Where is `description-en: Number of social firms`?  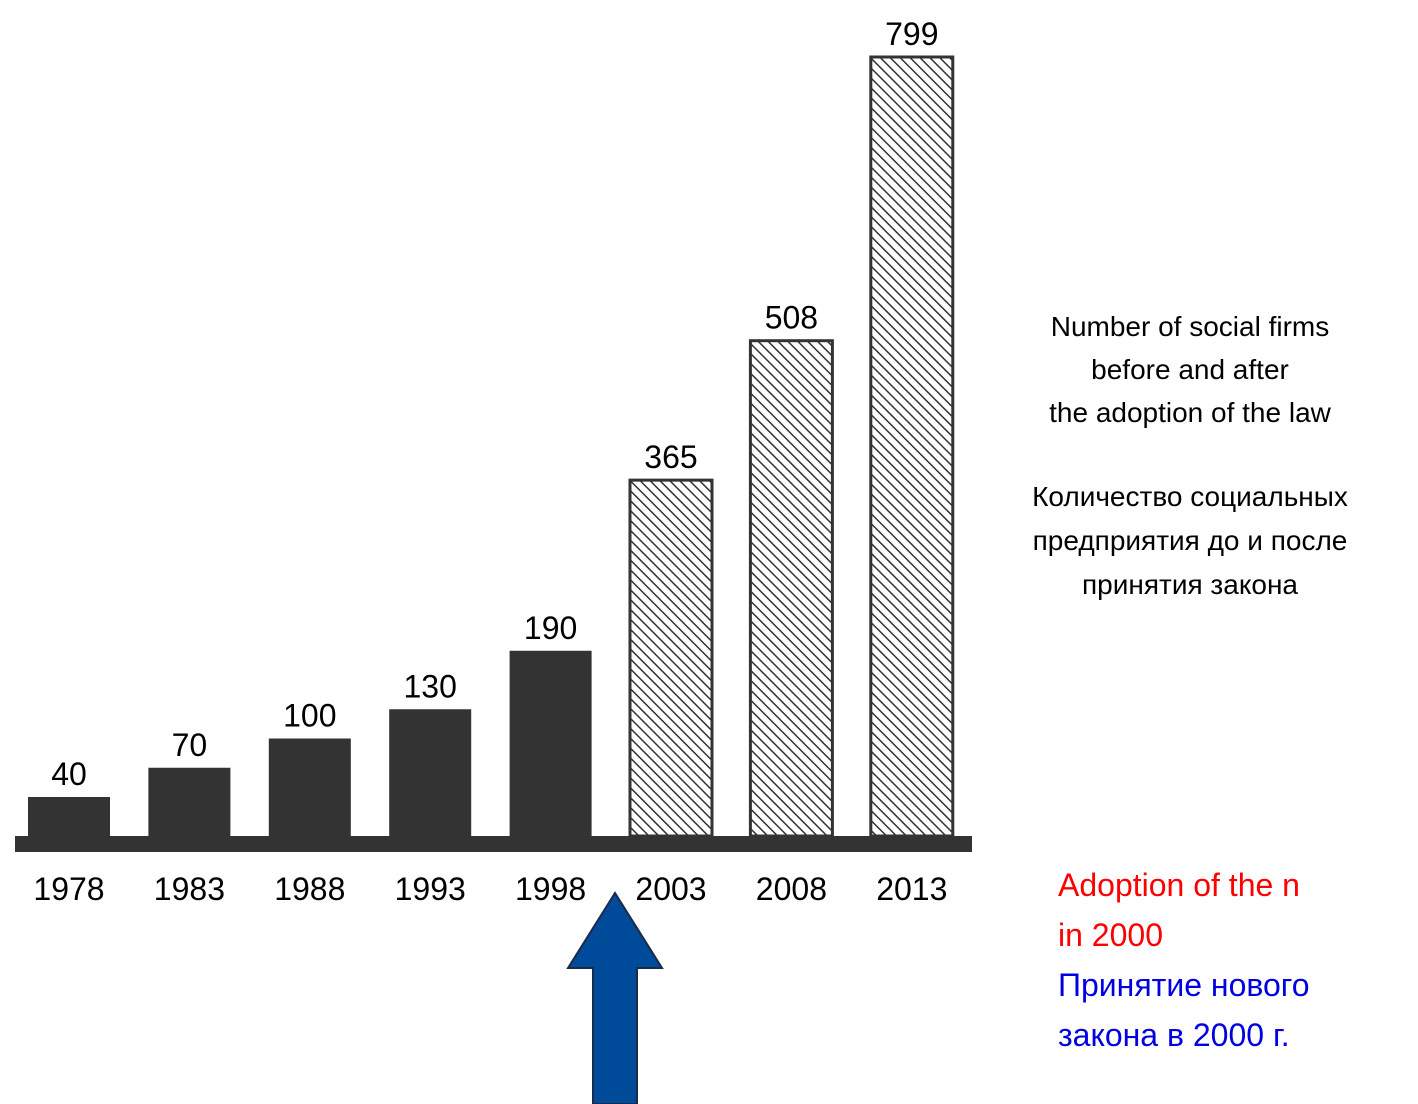 description-en: Number of social firms is located at coordinates (1190, 326).